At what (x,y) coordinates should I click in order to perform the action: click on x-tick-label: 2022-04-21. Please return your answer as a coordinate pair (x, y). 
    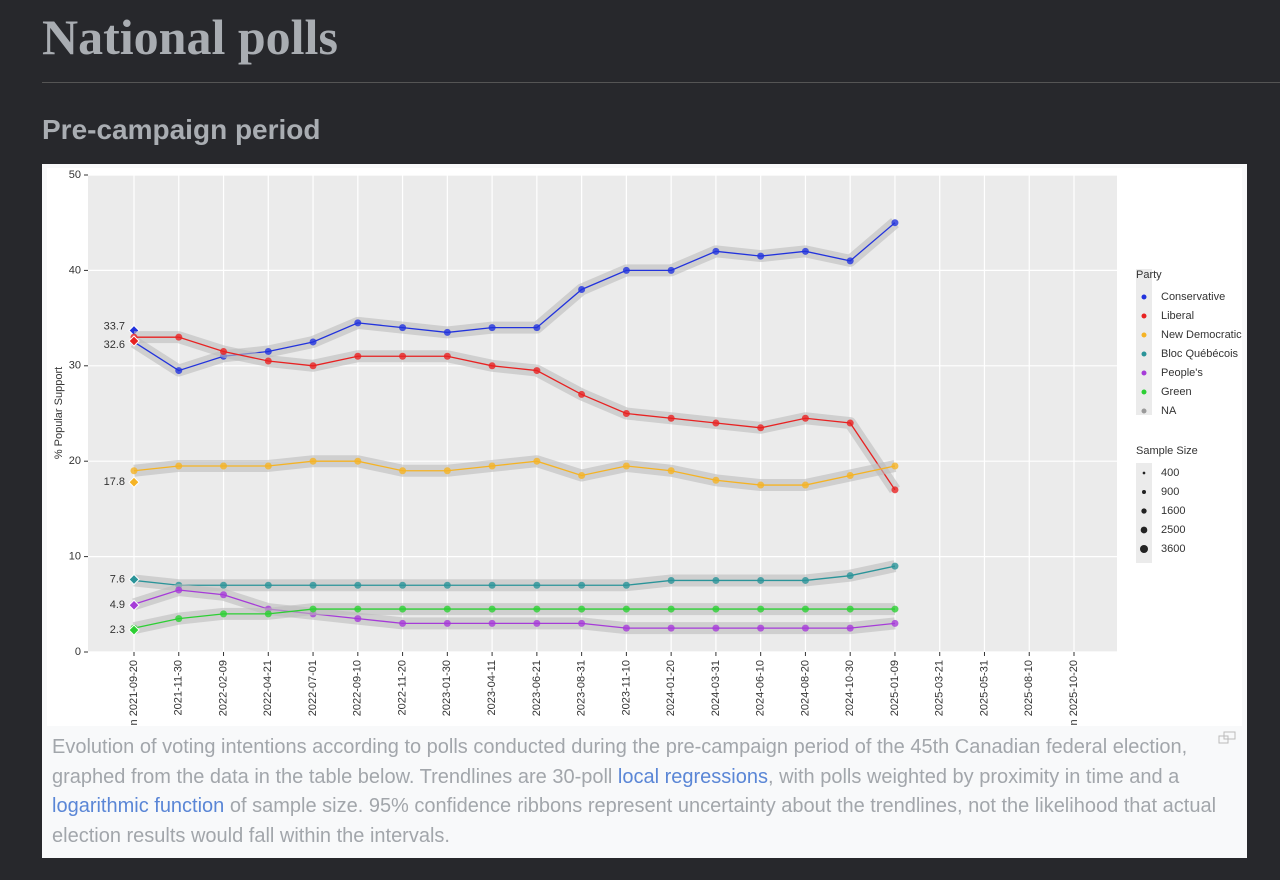
    Looking at the image, I should click on (268, 688).